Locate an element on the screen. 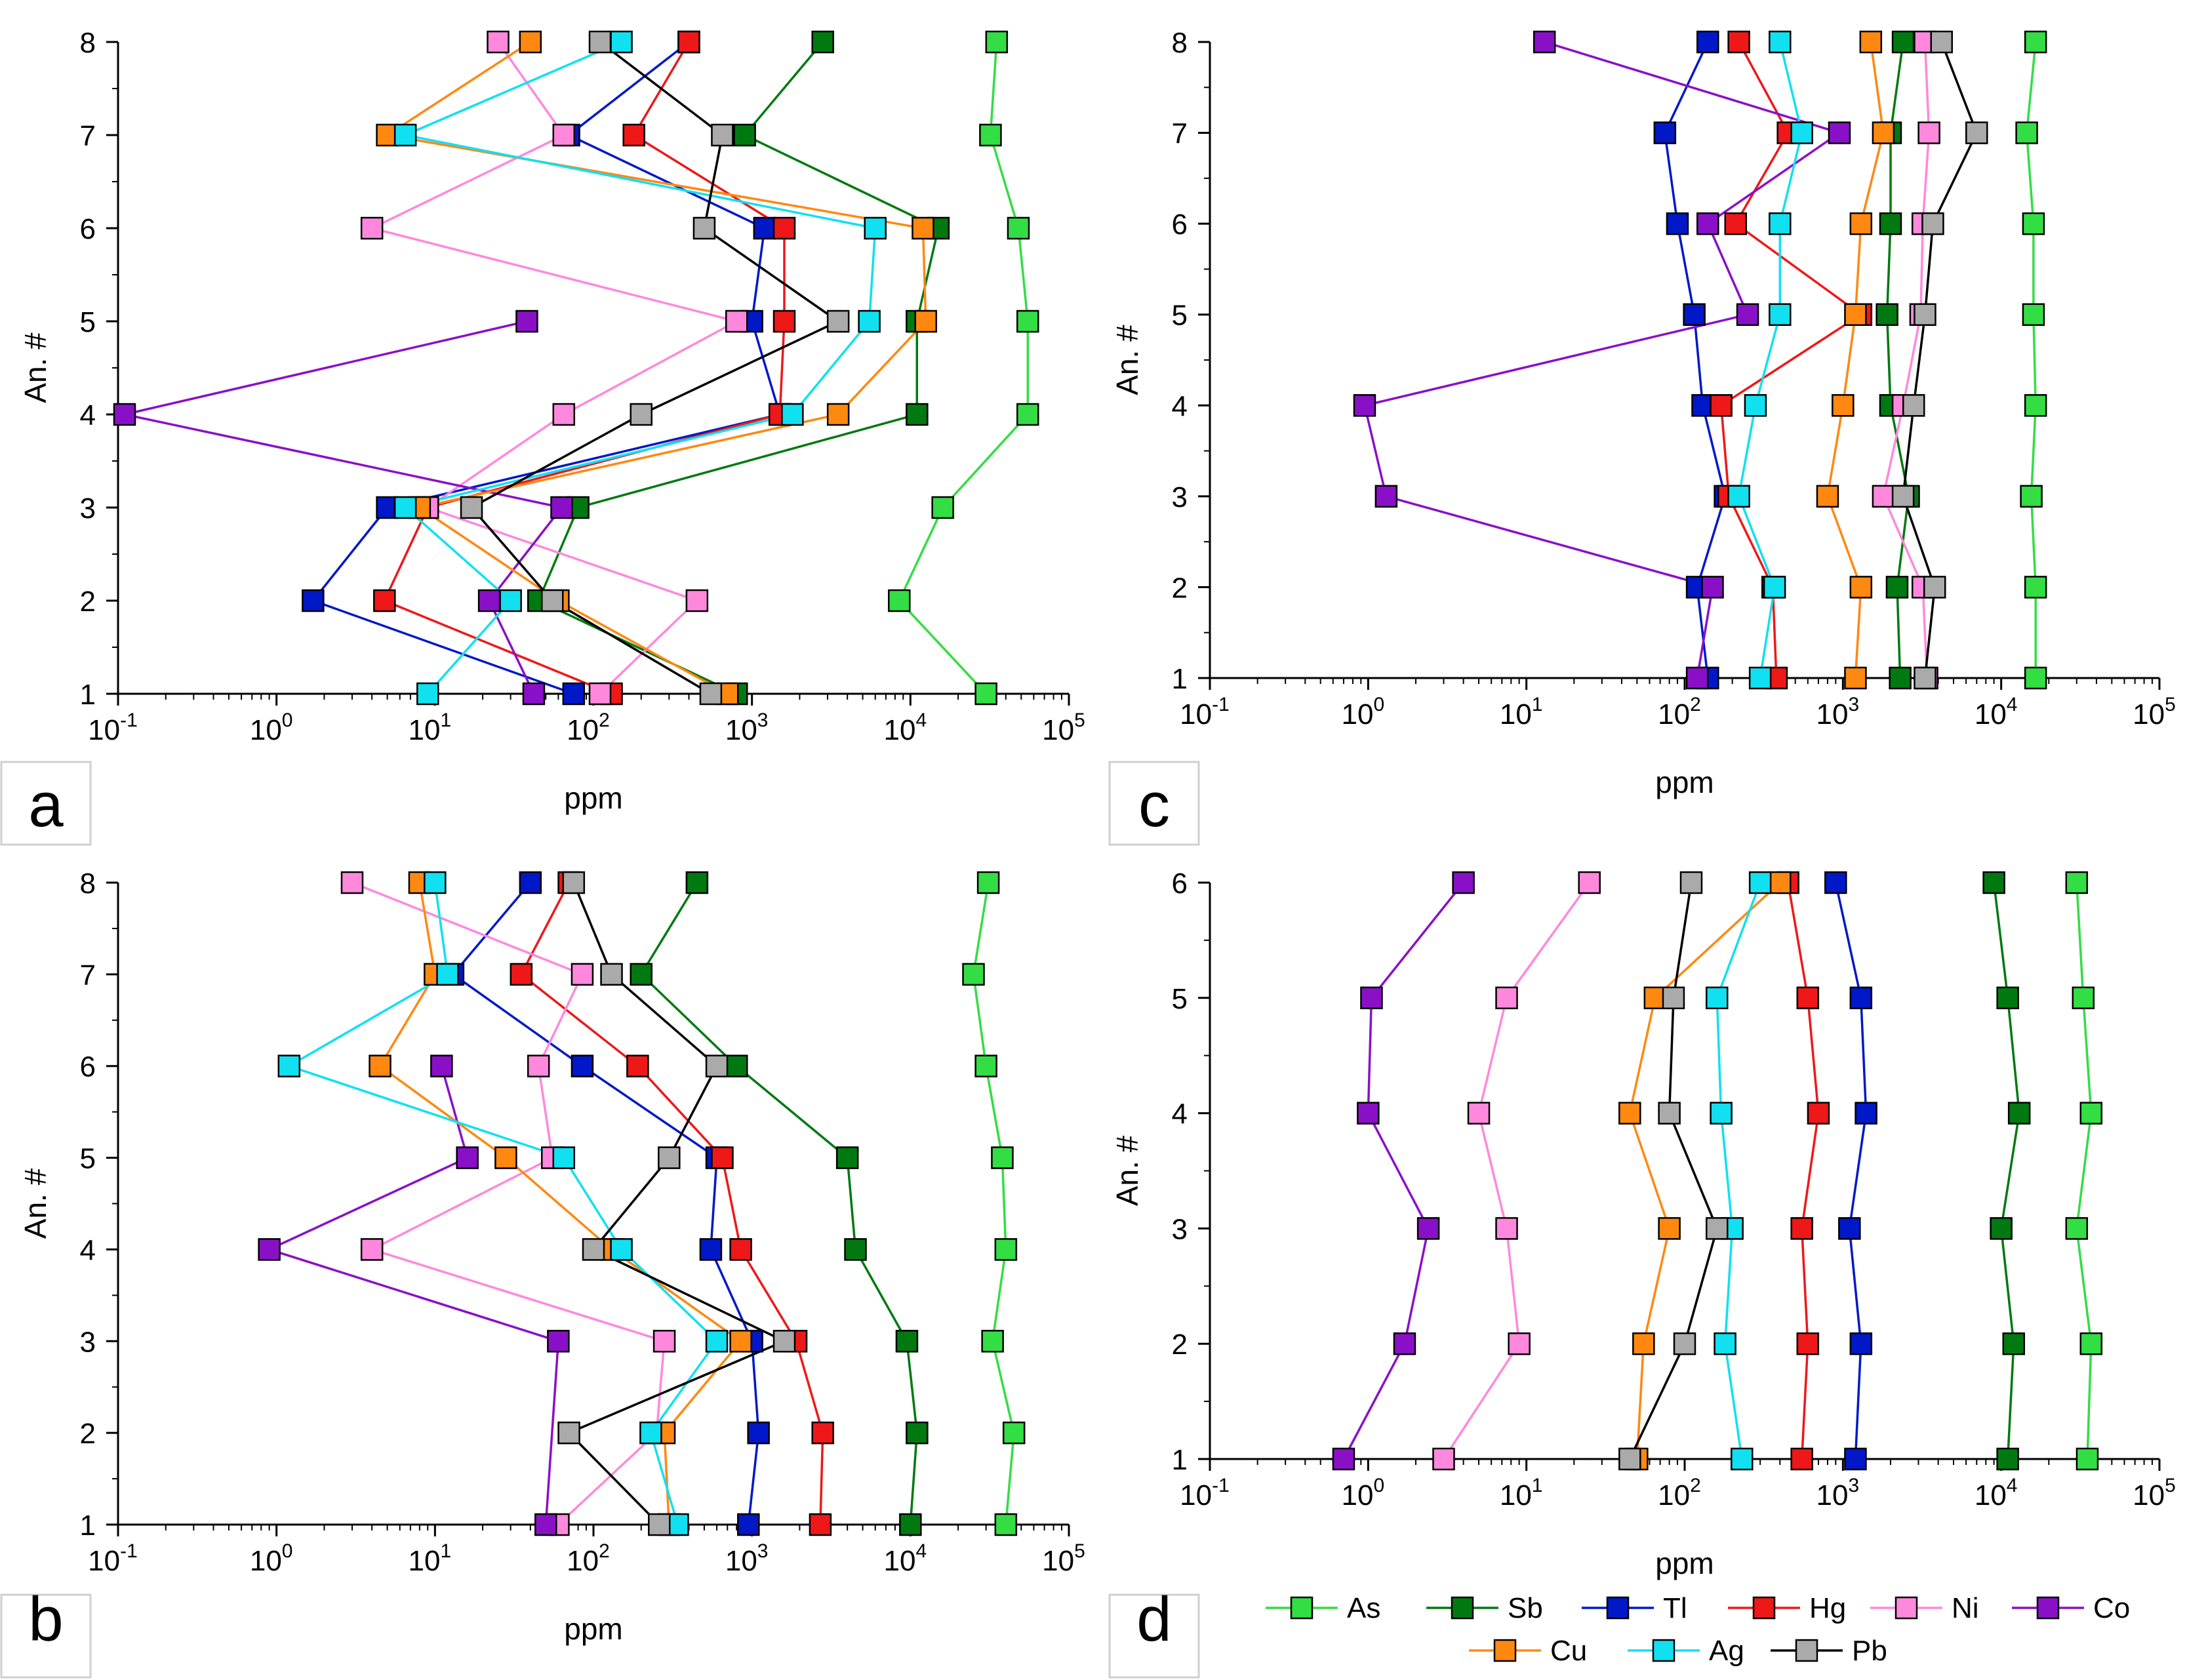 Image resolution: width=2206 pixels, height=1680 pixels. x-tick-exponent: 2 is located at coordinates (1695, 1485).